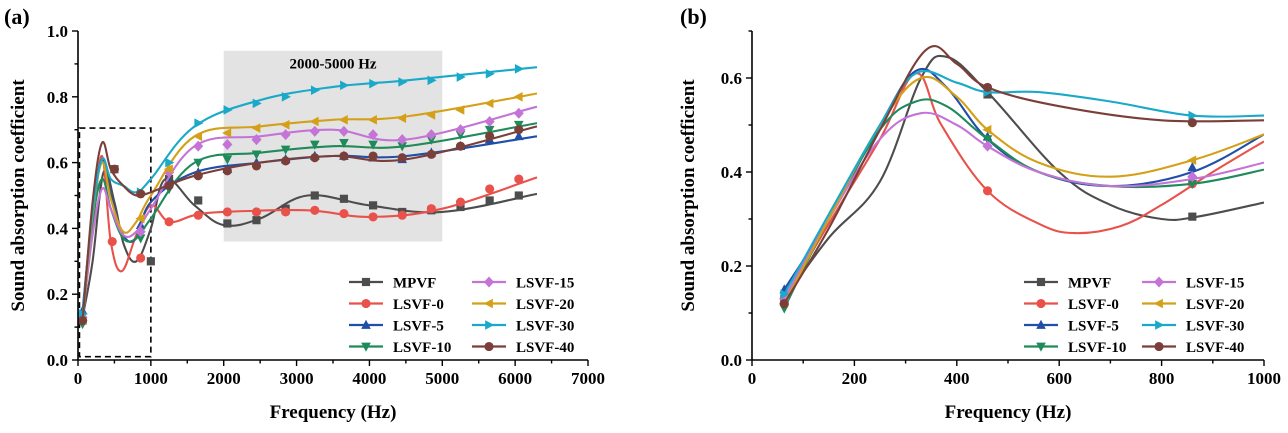 Image resolution: width=1288 pixels, height=433 pixels. What do you see at coordinates (17, 16) in the screenshot?
I see `panel-label: (a)` at bounding box center [17, 16].